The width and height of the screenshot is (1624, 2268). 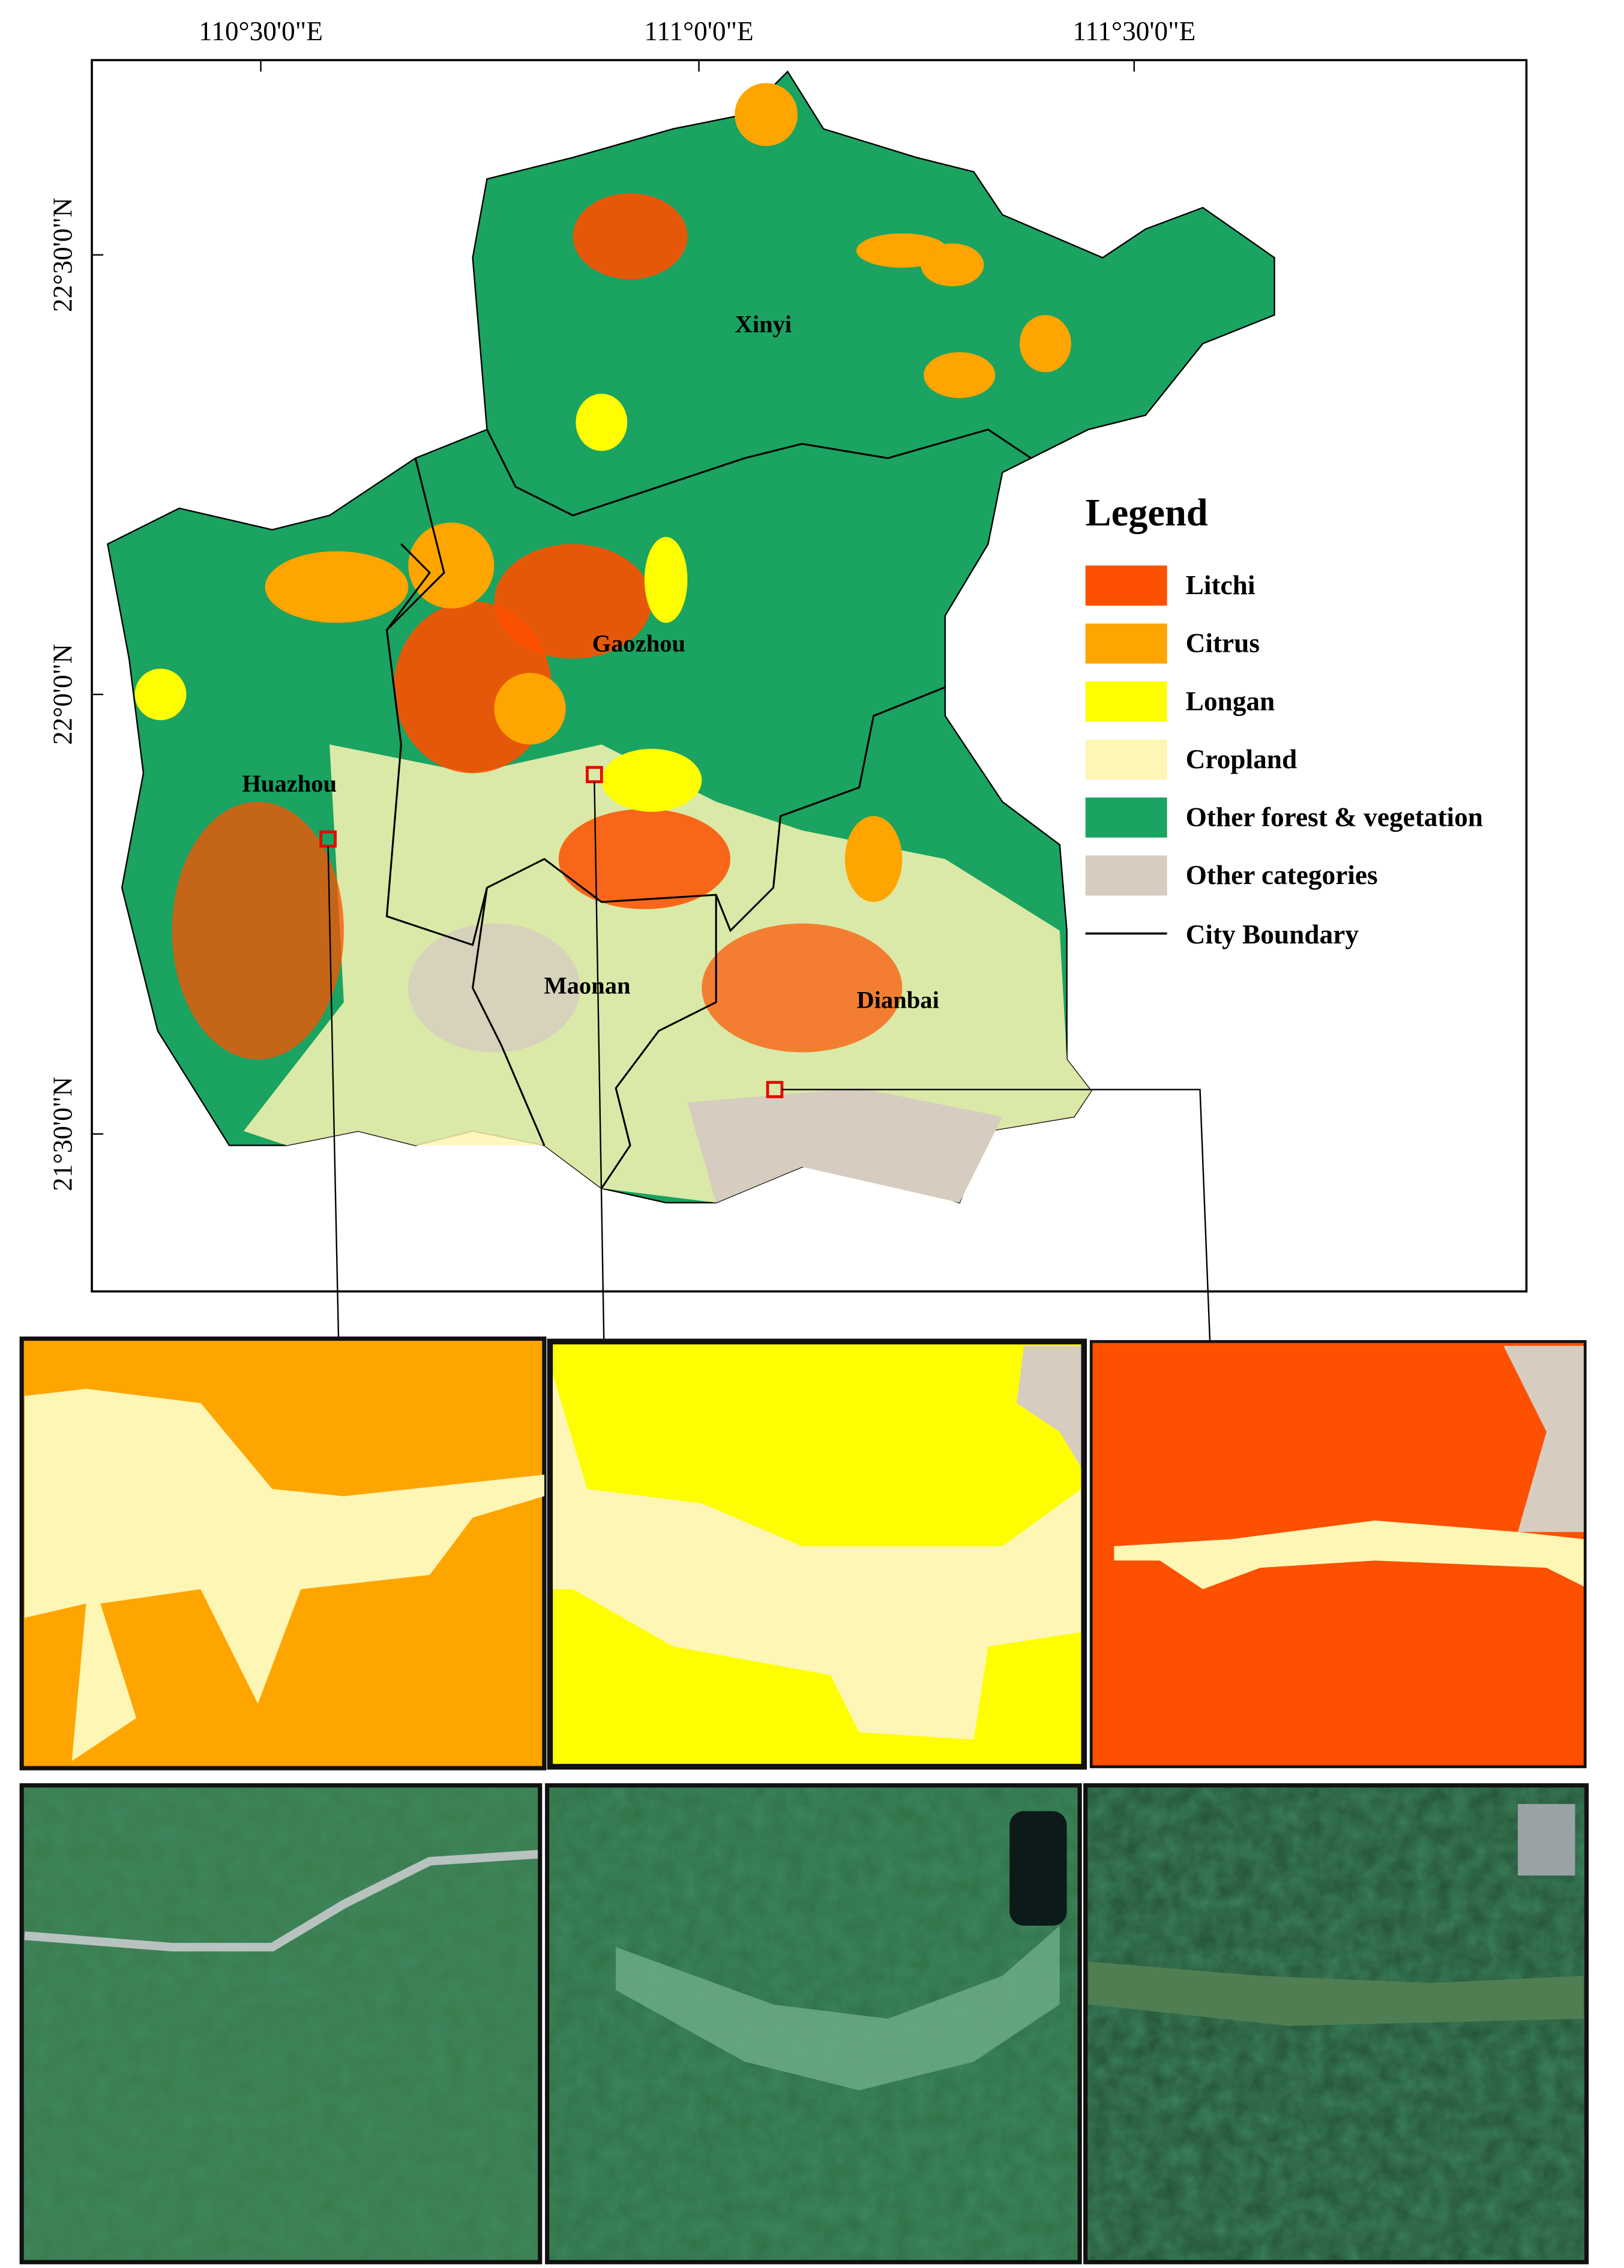 I want to click on city-label: Maonan, so click(x=587, y=985).